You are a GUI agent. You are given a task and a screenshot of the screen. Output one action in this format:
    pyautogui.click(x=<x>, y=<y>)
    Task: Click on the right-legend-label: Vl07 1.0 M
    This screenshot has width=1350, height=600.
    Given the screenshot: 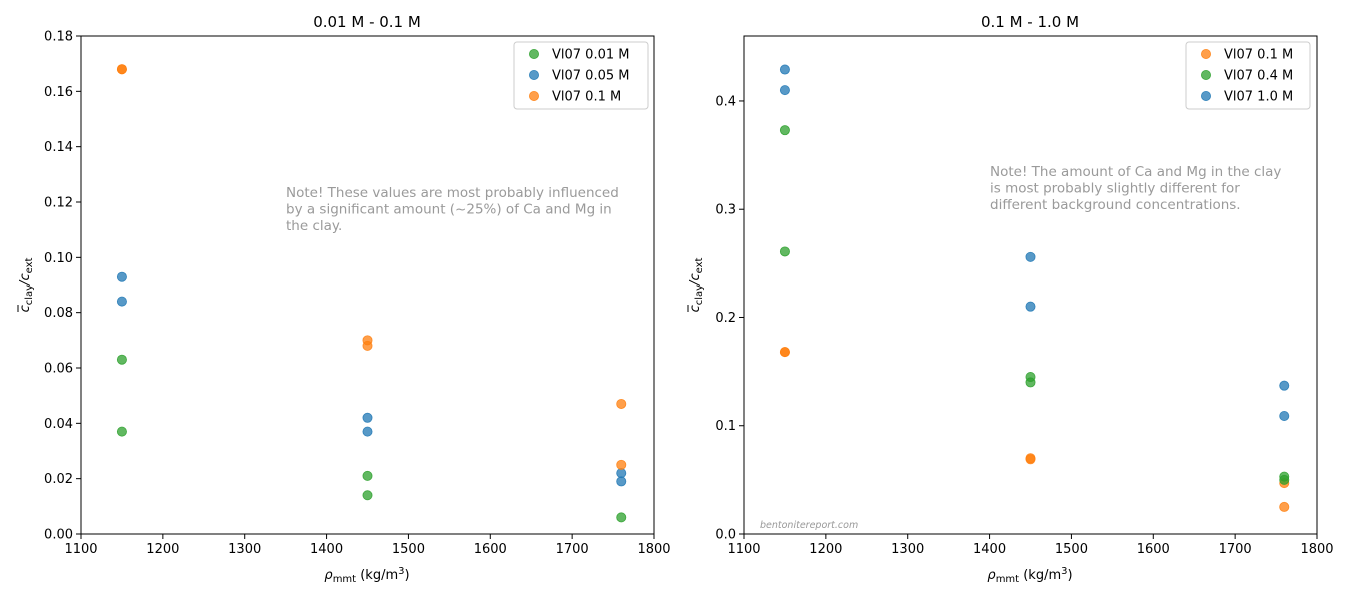 What is the action you would take?
    pyautogui.click(x=1258, y=97)
    